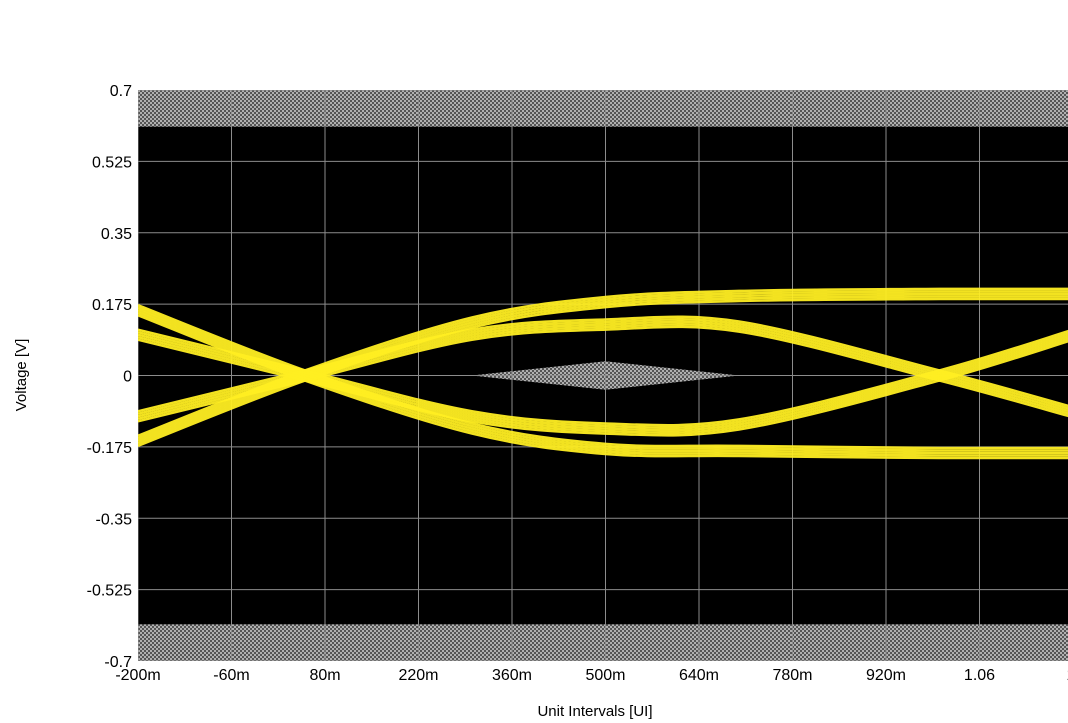 The width and height of the screenshot is (1068, 723). What do you see at coordinates (792, 675) in the screenshot?
I see `x-tick-label: 780m` at bounding box center [792, 675].